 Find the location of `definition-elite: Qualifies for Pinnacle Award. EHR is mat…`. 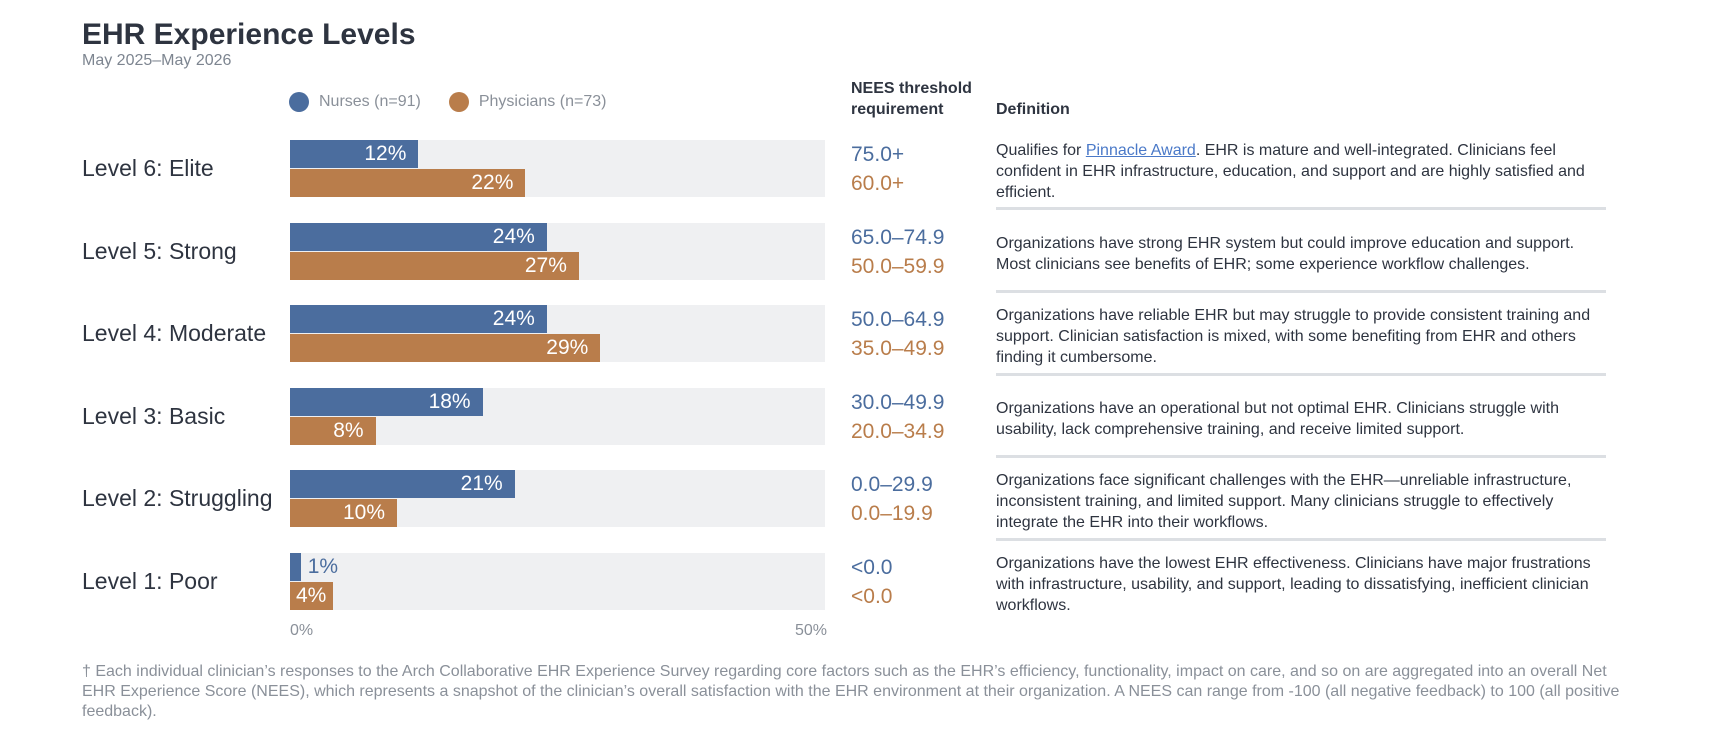

definition-elite: Qualifies for Pinnacle Award. EHR is mat… is located at coordinates (1301, 171).